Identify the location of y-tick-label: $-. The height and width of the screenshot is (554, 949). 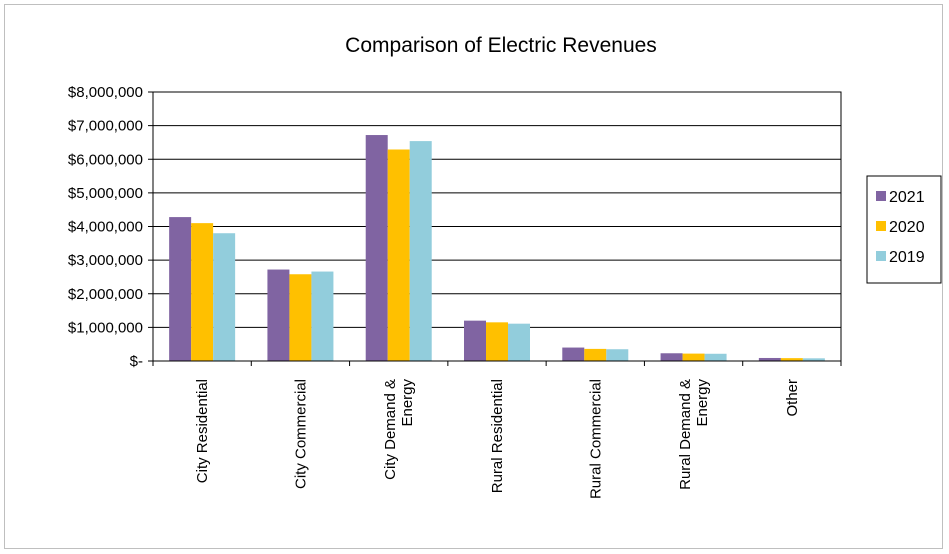
(136, 361).